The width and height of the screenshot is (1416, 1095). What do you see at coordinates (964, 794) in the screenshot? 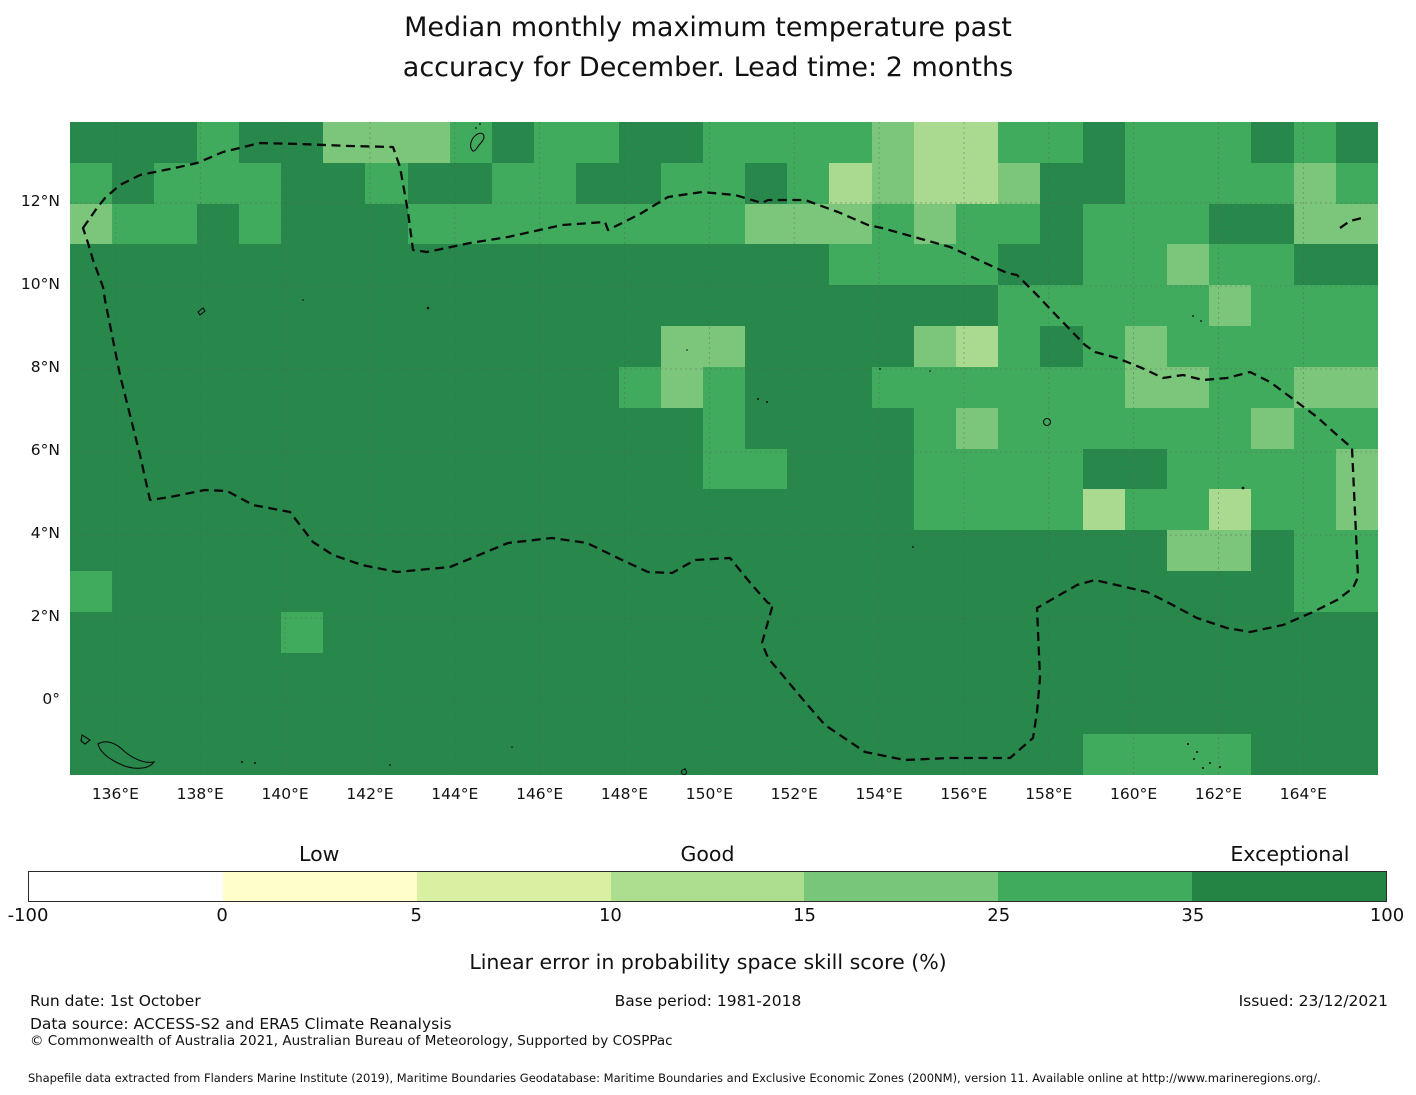
I see `x-tick-label: 156°E` at bounding box center [964, 794].